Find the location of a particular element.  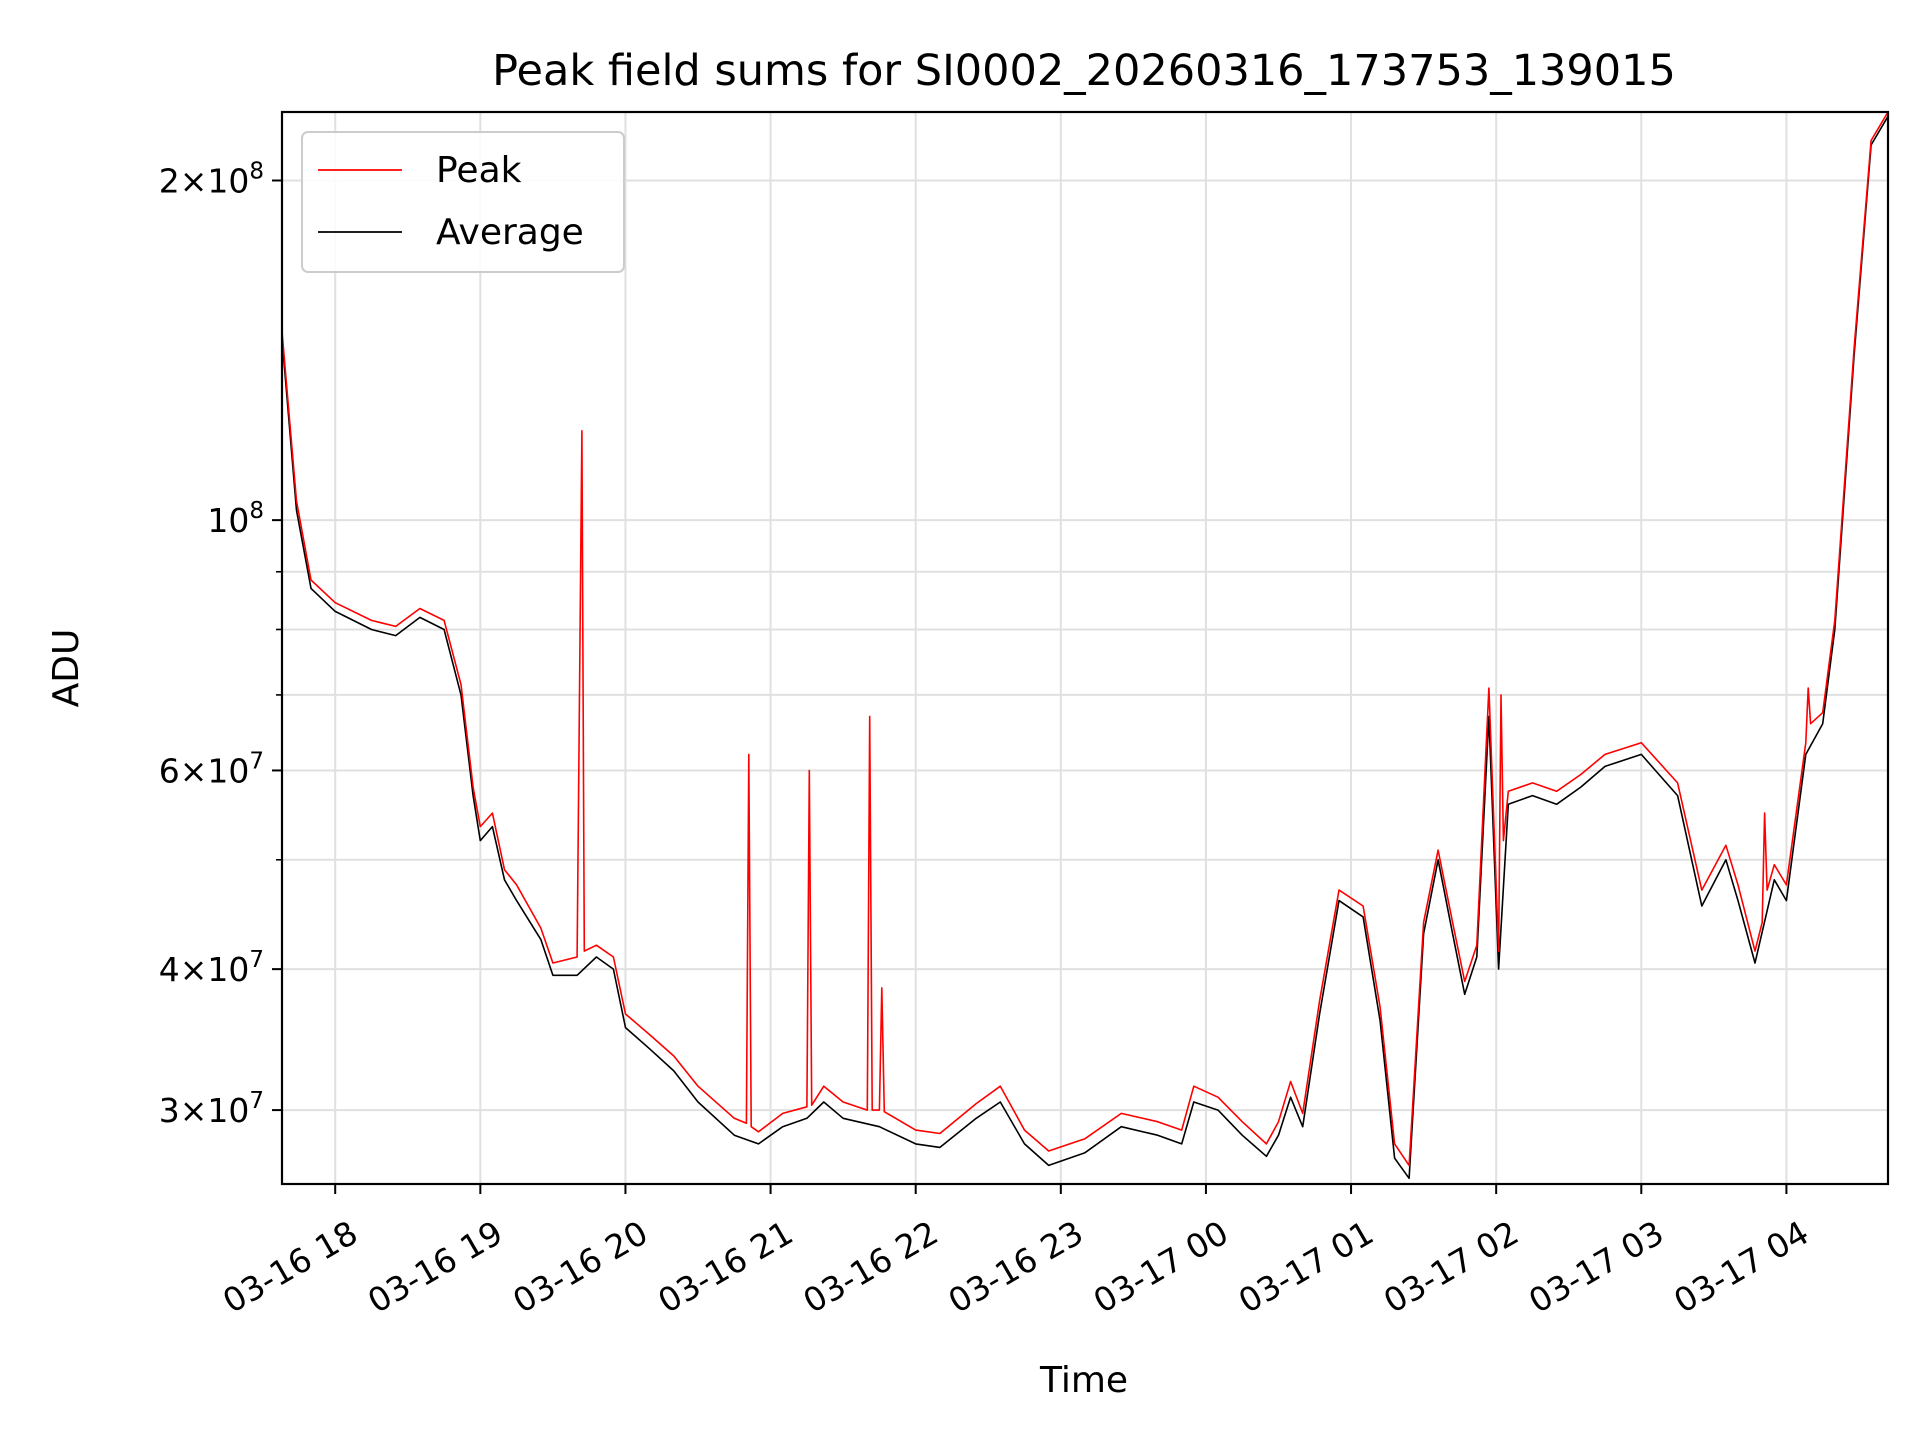

legend-box is located at coordinates (463, 202).